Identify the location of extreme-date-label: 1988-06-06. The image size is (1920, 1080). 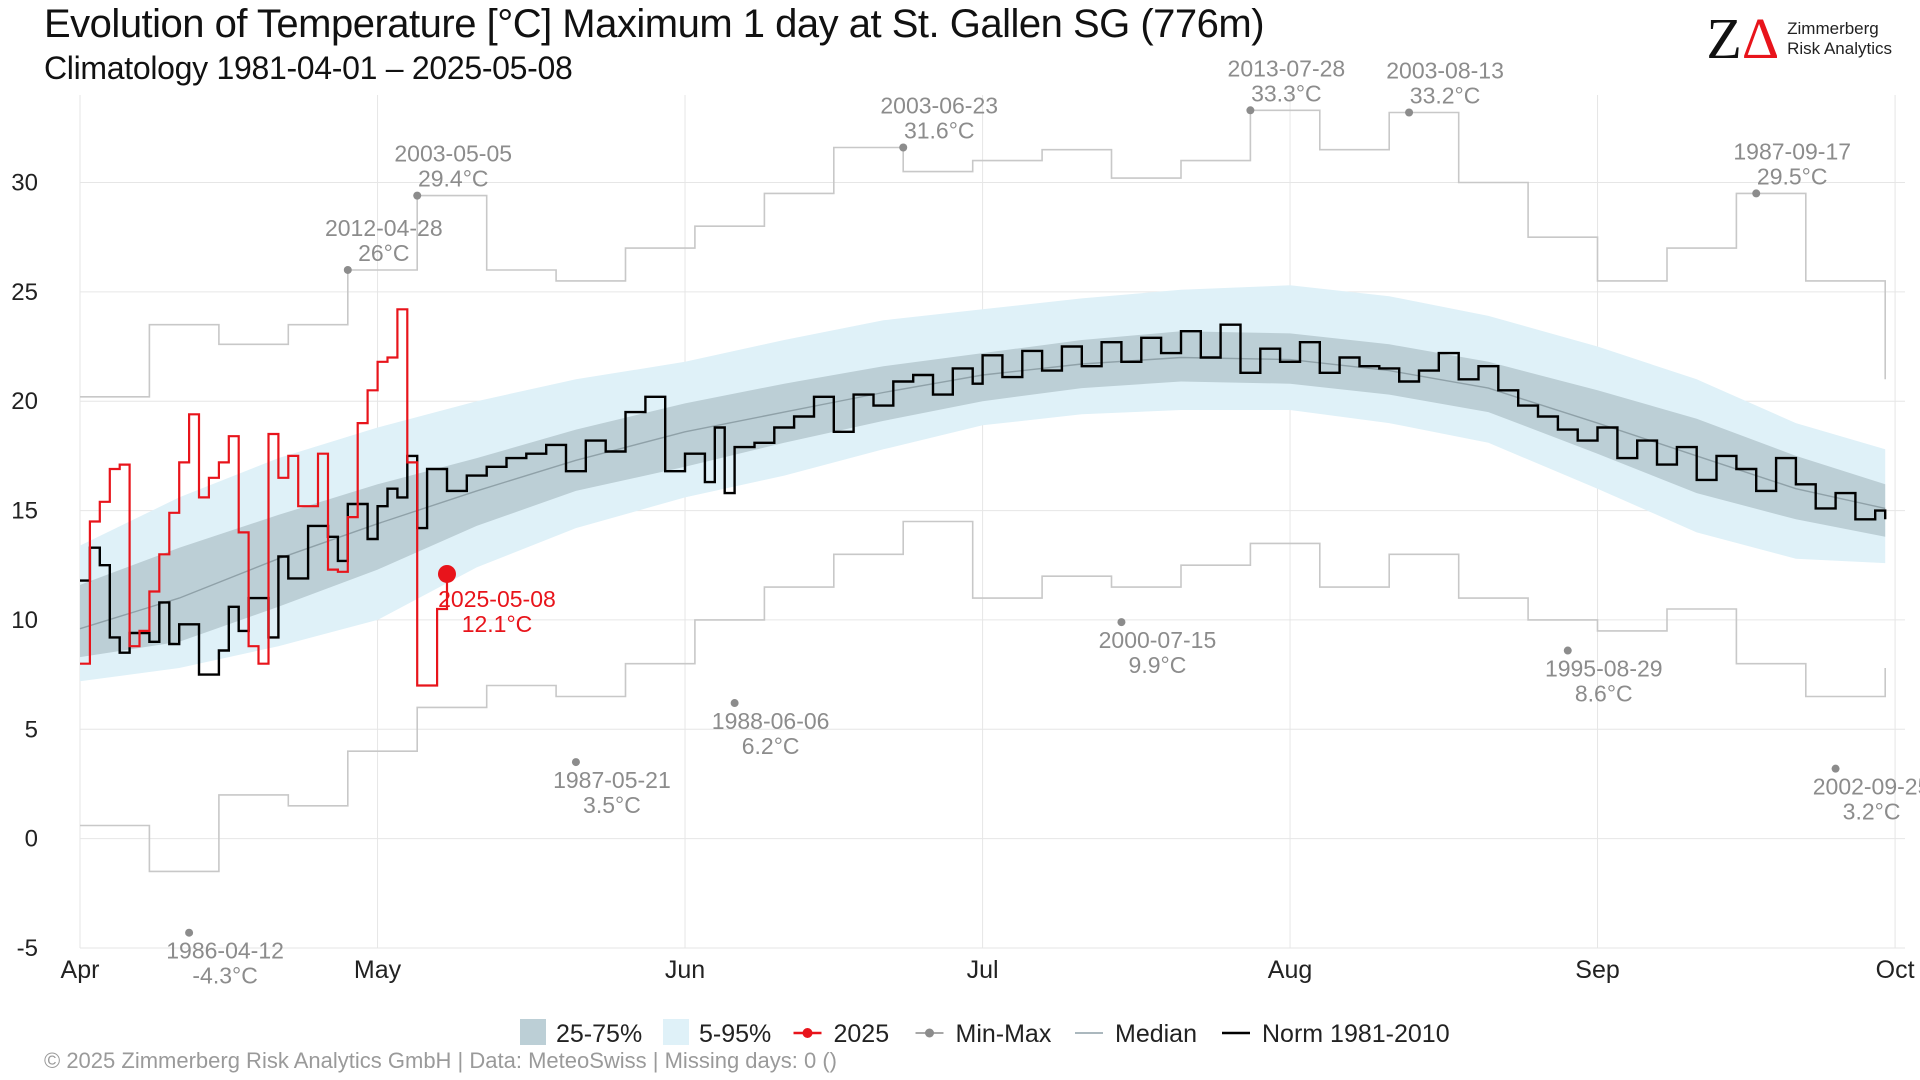
(771, 721).